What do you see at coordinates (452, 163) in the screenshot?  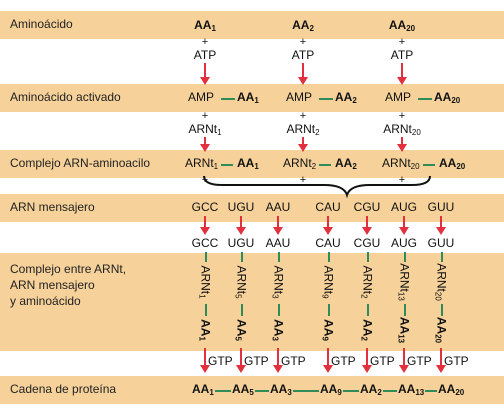 I see `complex-amino-acid: AA20` at bounding box center [452, 163].